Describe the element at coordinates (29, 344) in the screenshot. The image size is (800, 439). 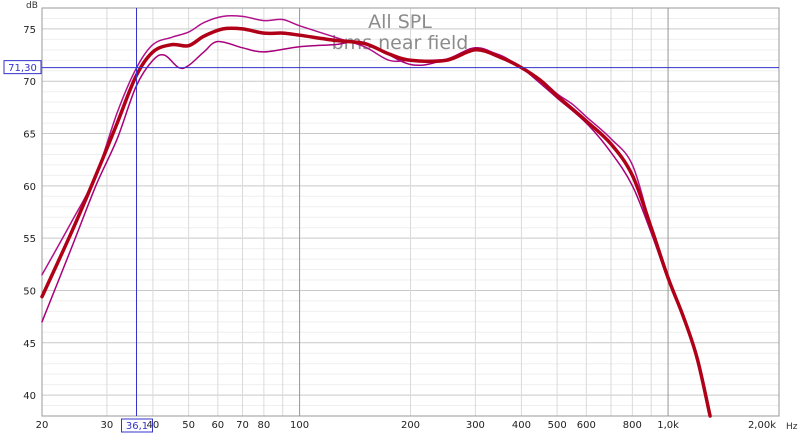
I see `y-tick-label: 45` at that location.